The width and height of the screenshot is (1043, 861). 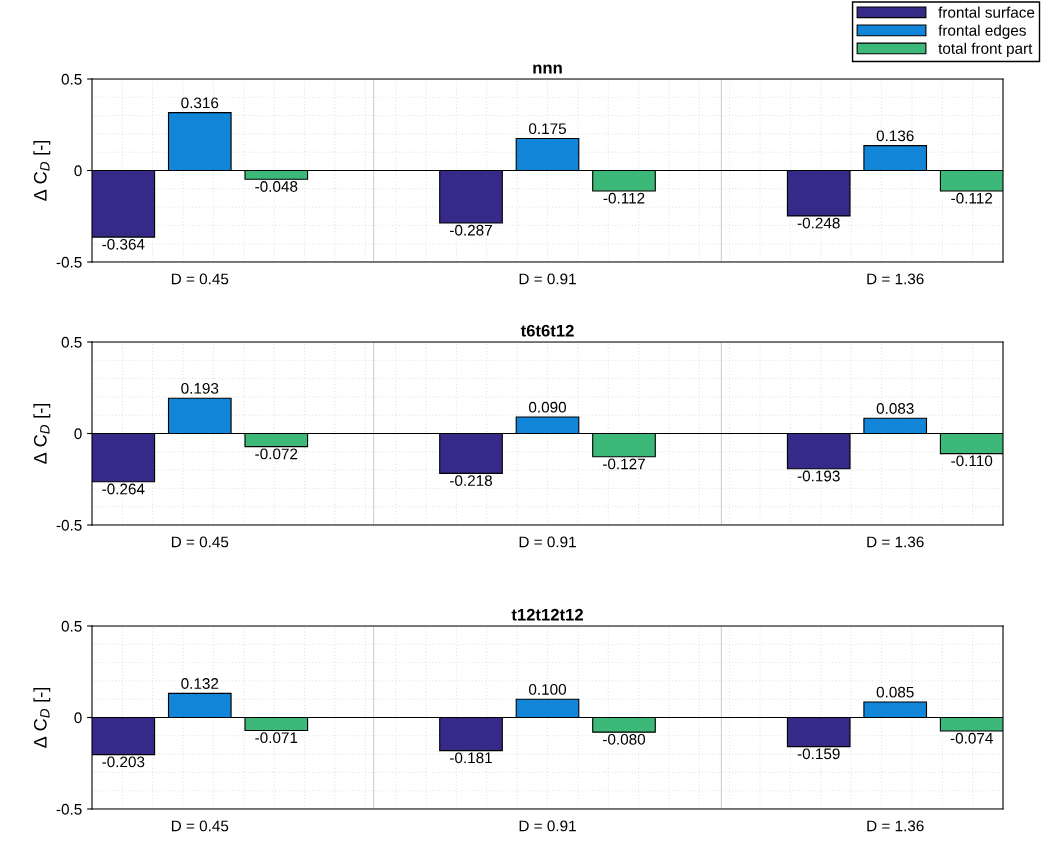 What do you see at coordinates (818, 223) in the screenshot?
I see `data-label: -0.248` at bounding box center [818, 223].